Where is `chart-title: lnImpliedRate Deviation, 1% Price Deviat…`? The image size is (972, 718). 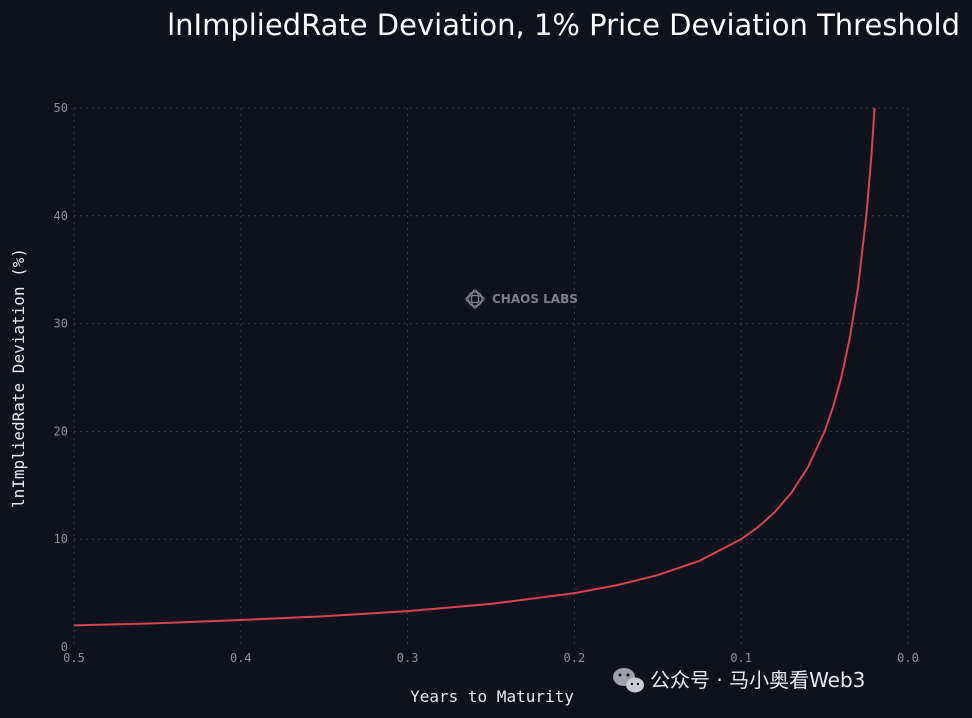 chart-title: lnImpliedRate Deviation, 1% Price Deviat… is located at coordinates (563, 25).